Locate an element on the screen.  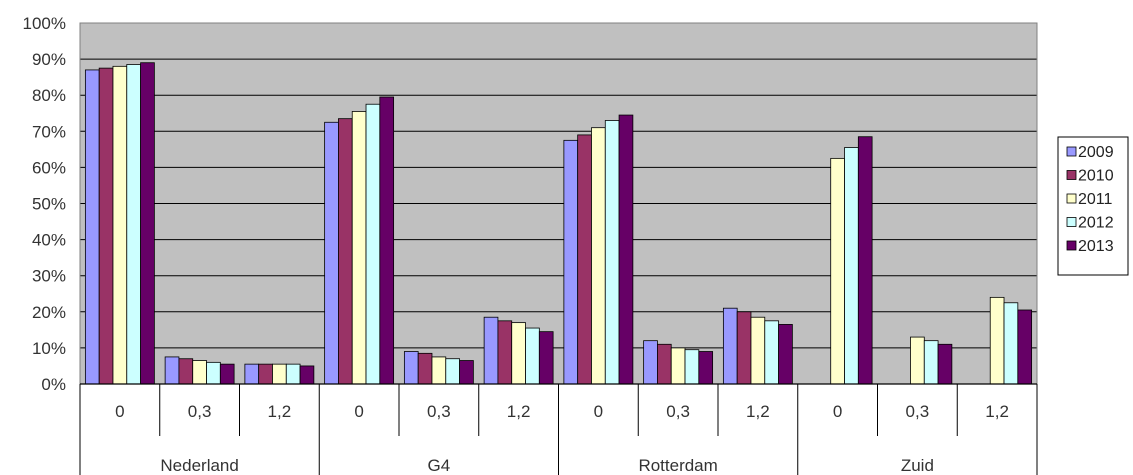
y-tick-label: 90% is located at coordinates (49, 59).